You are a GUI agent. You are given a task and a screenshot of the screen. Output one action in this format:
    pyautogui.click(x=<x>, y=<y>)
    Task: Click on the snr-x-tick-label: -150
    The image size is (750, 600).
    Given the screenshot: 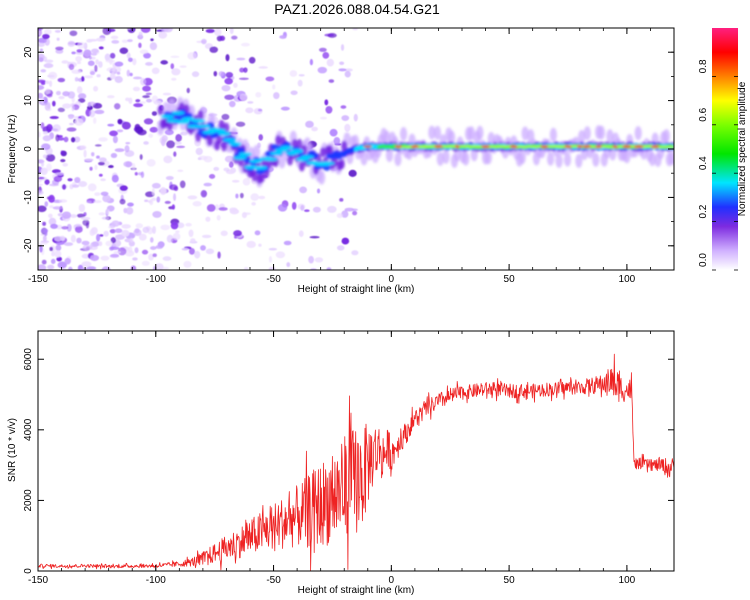 What is the action you would take?
    pyautogui.click(x=38, y=580)
    